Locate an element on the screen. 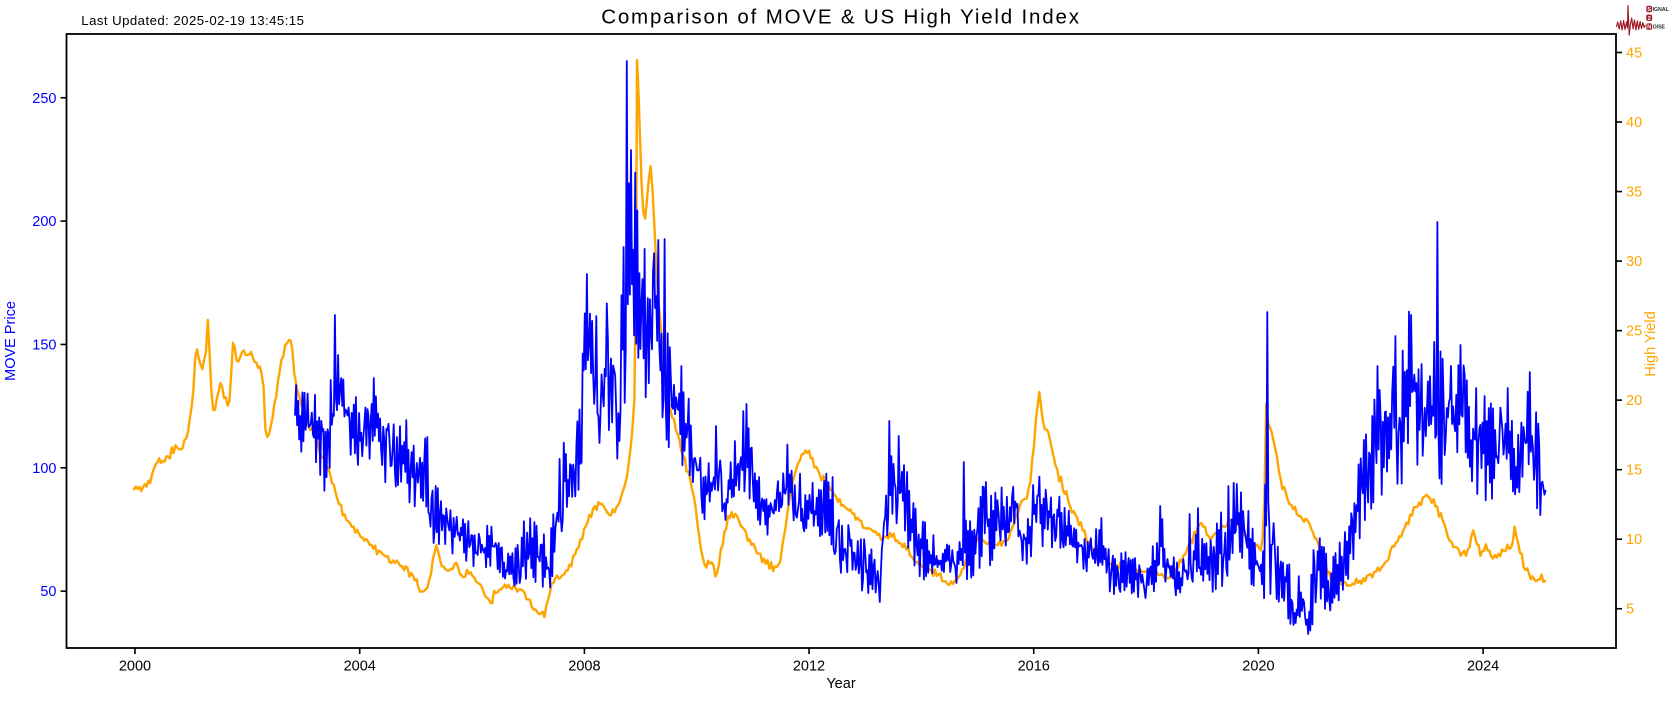 This screenshot has height=708, width=1672. svg-text: 45 is located at coordinates (1634, 54).